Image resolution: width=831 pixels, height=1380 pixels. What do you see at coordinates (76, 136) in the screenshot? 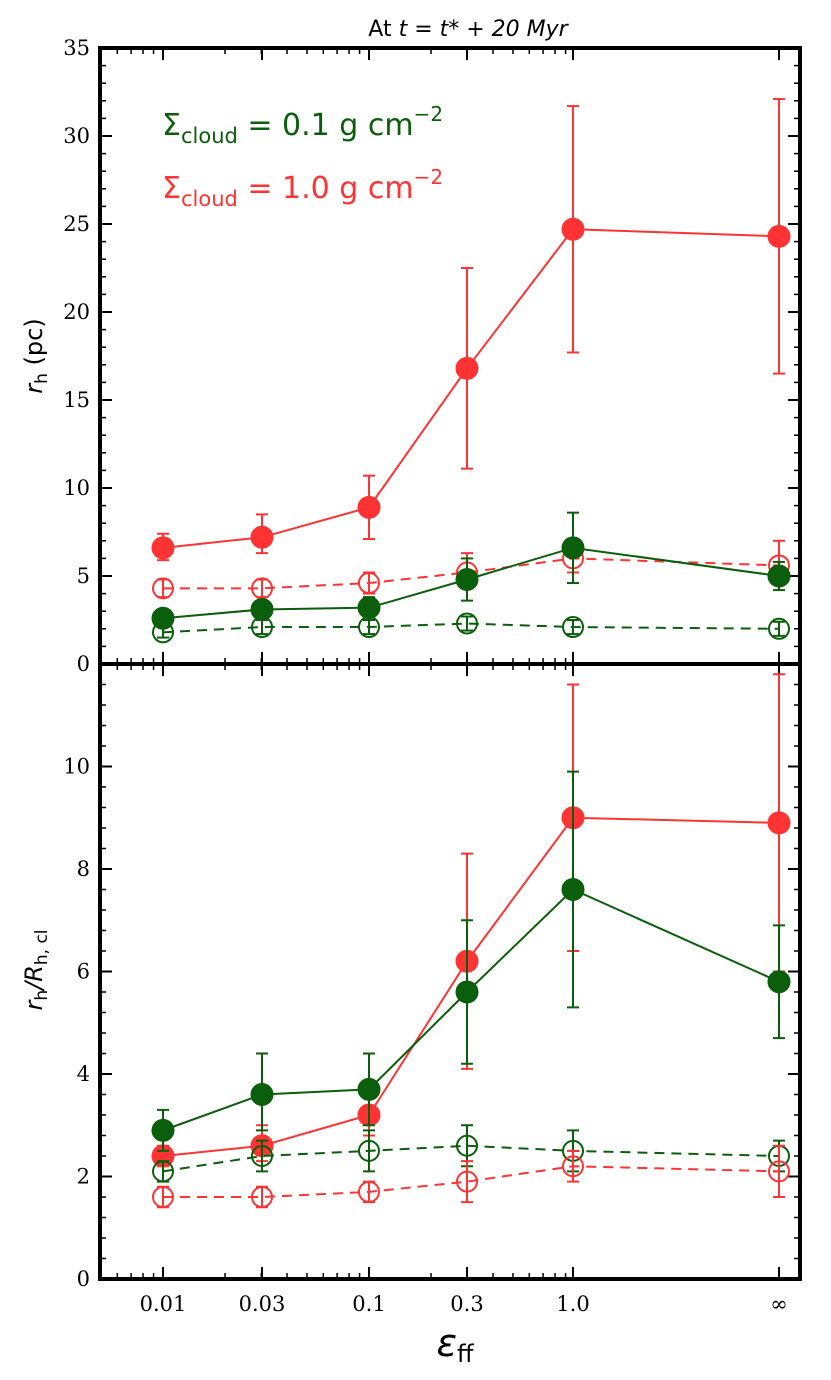
I see `y-tick-label: 30` at bounding box center [76, 136].